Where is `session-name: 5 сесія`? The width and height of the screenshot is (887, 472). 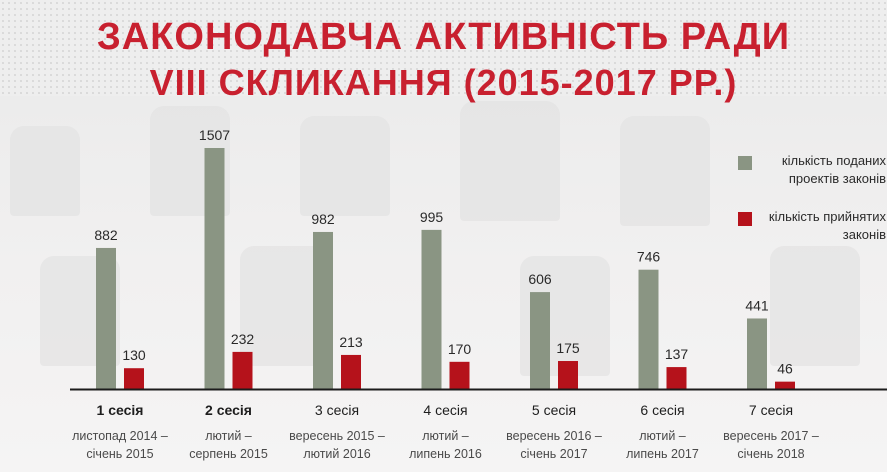 session-name: 5 сесія is located at coordinates (554, 410).